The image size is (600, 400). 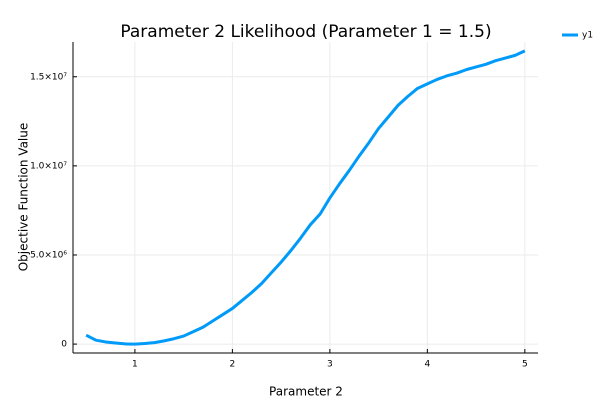 What do you see at coordinates (233, 365) in the screenshot?
I see `x-tick-label: 2` at bounding box center [233, 365].